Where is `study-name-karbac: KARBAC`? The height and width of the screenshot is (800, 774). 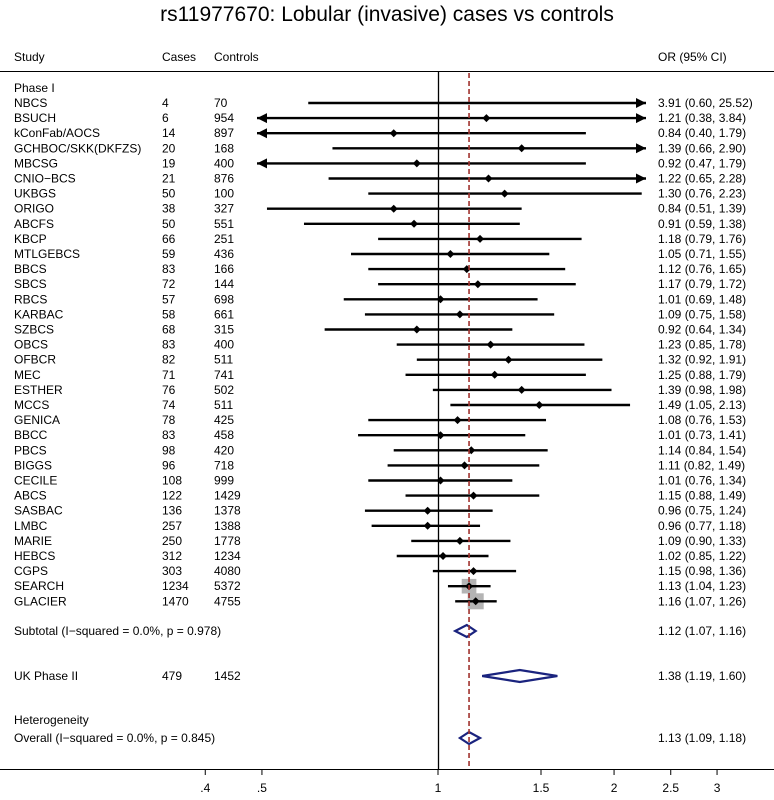
study-name-karbac: KARBAC is located at coordinates (39, 314).